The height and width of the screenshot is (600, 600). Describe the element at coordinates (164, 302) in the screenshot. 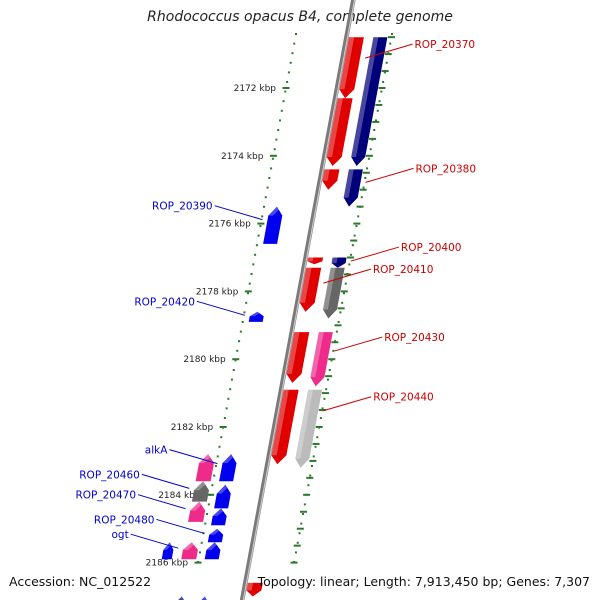

I see `gene-label: ROP_20420` at that location.